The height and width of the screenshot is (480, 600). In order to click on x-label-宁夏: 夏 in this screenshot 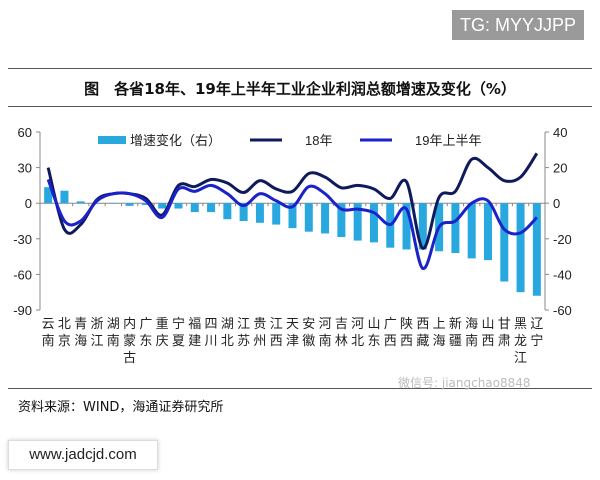, I will do `click(178, 340)`.